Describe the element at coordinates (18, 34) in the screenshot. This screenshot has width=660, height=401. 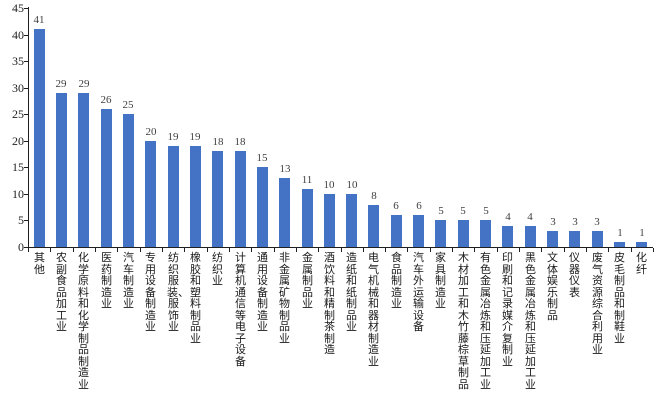
I see `y-axis-tick-label: 40` at that location.